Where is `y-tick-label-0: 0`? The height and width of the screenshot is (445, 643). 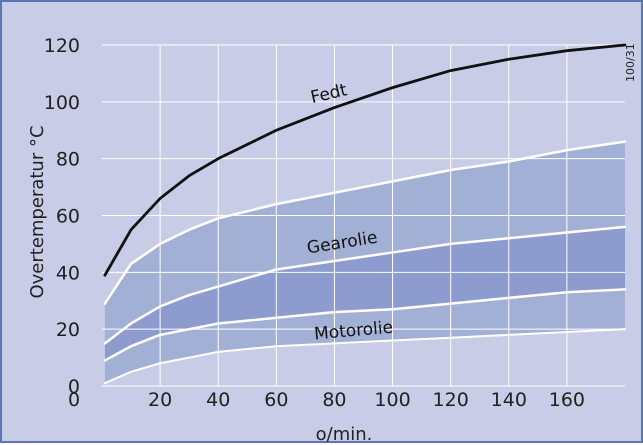 y-tick-label-0: 0 is located at coordinates (74, 387).